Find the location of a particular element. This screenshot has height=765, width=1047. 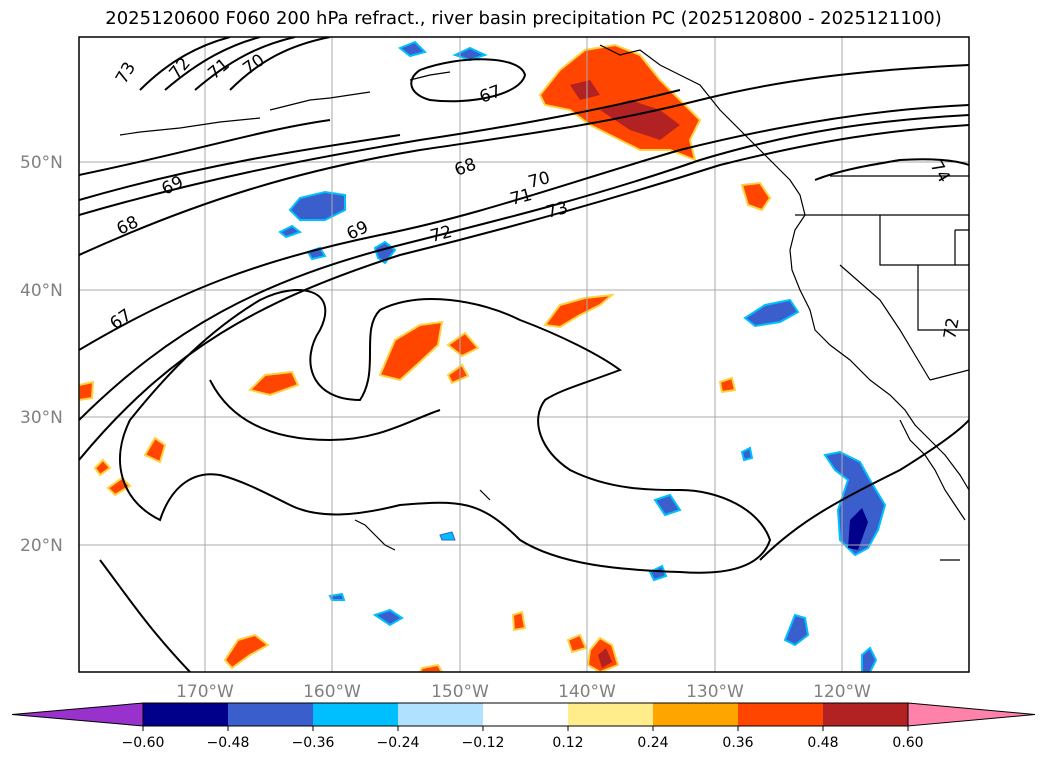

colorbar-extend-high is located at coordinates (971, 714).